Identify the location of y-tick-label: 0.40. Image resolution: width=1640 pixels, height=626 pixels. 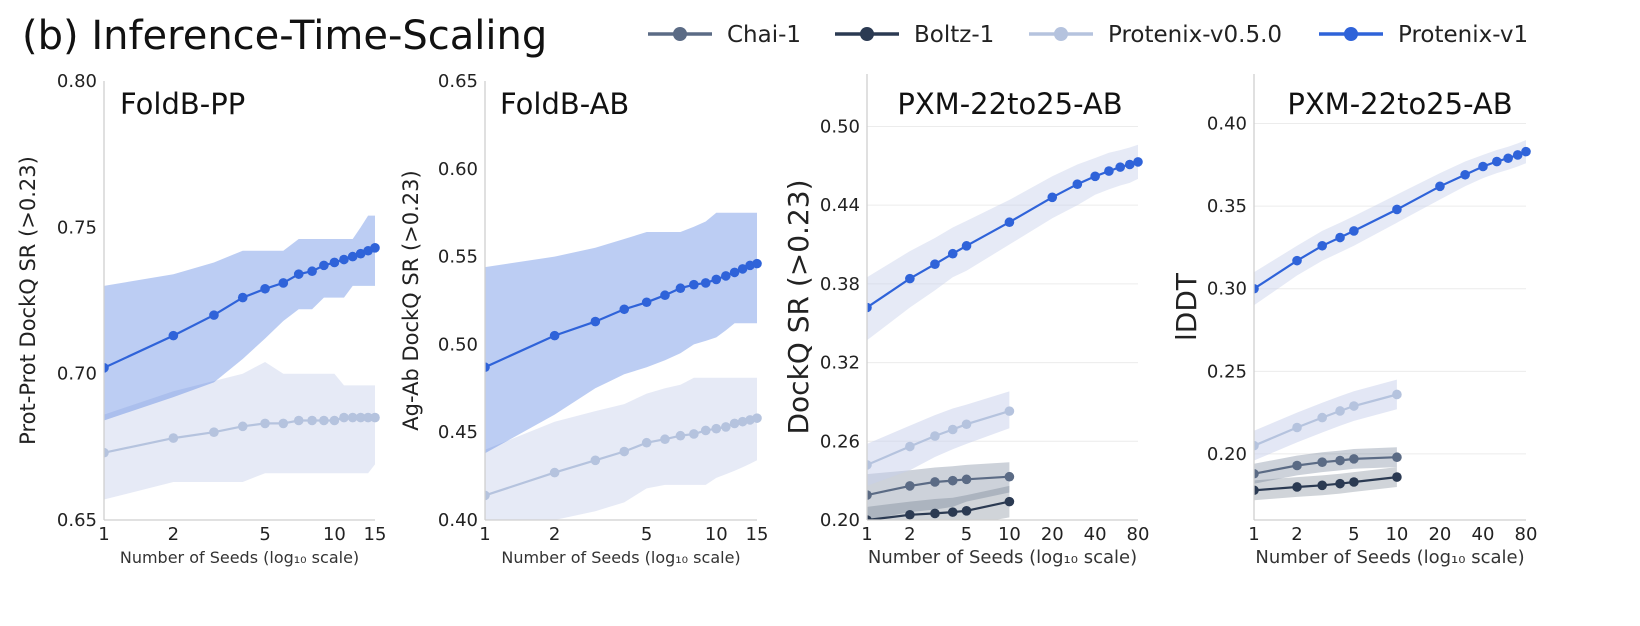
(1227, 124).